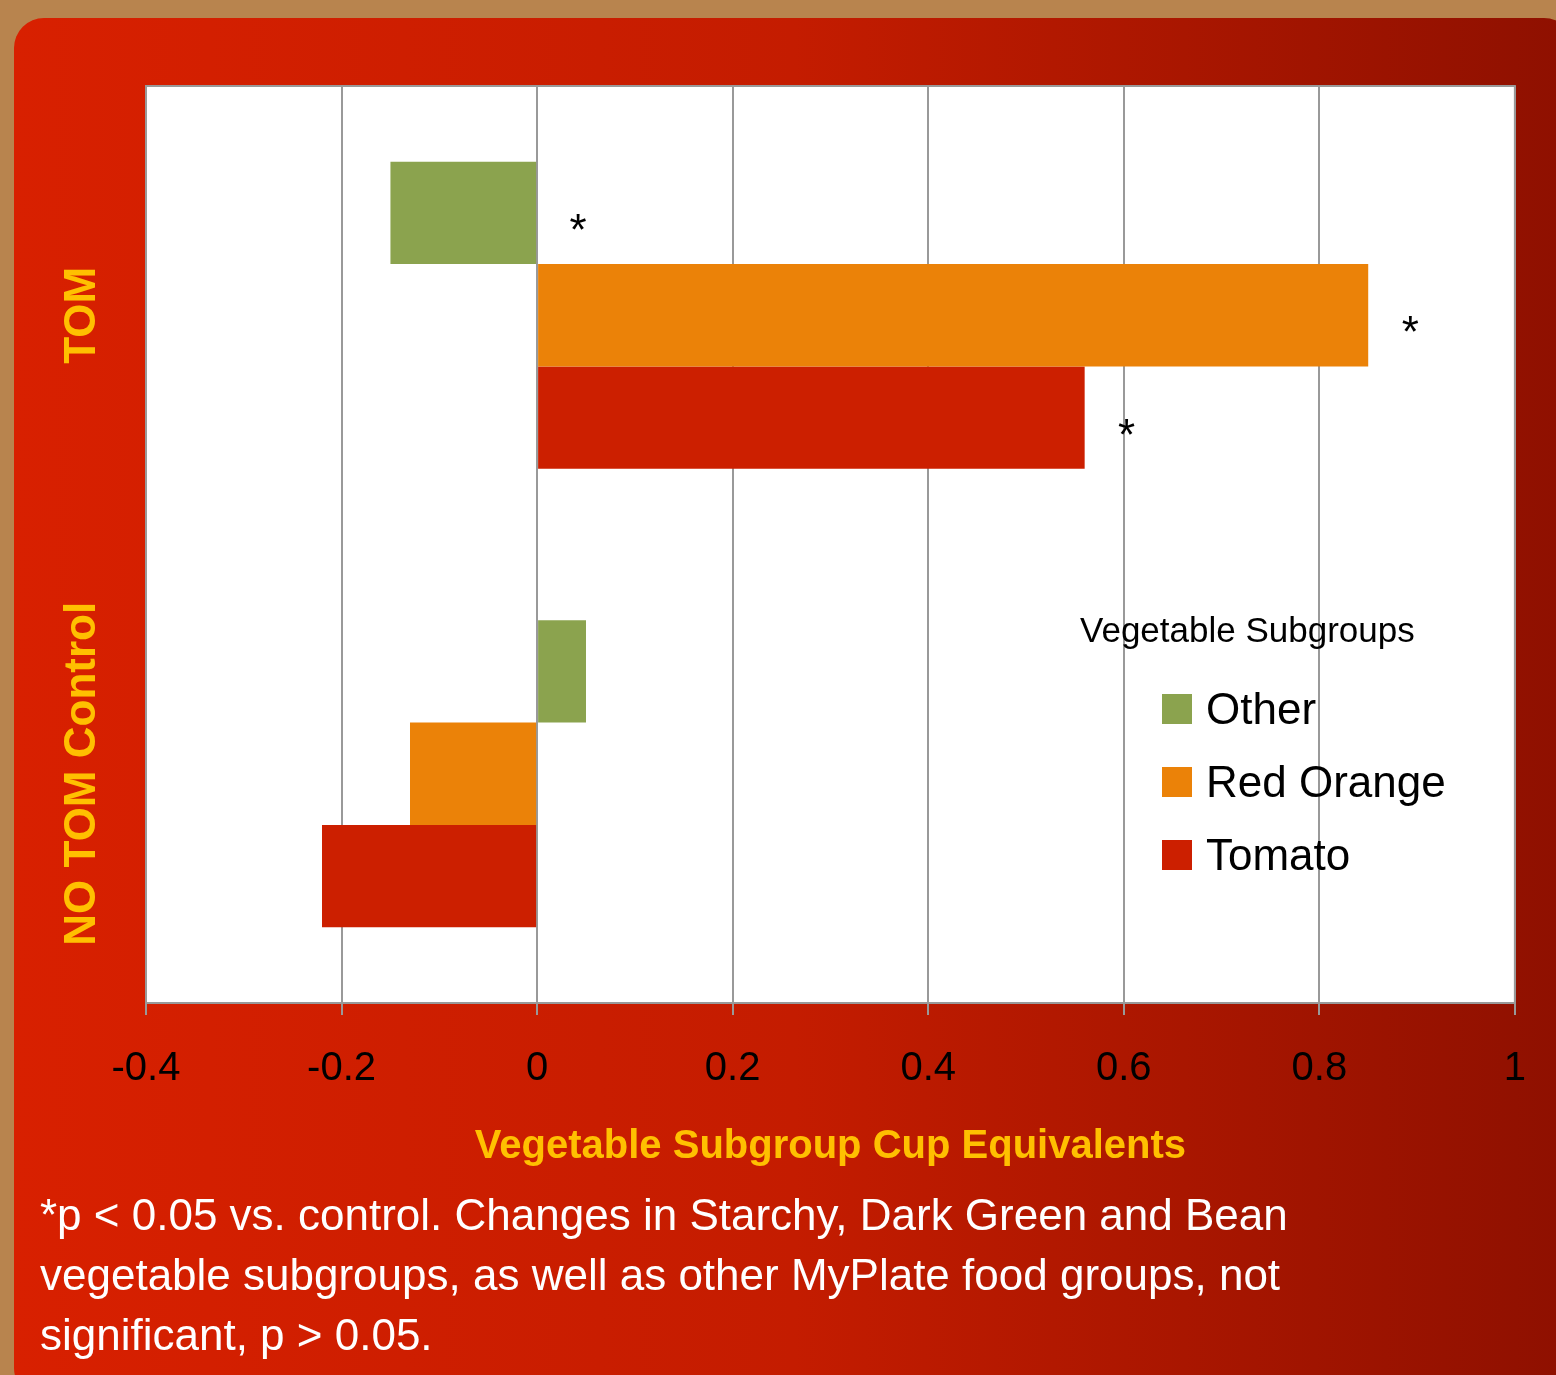 The width and height of the screenshot is (1556, 1375). I want to click on x-tick-label: 1, so click(1514, 1066).